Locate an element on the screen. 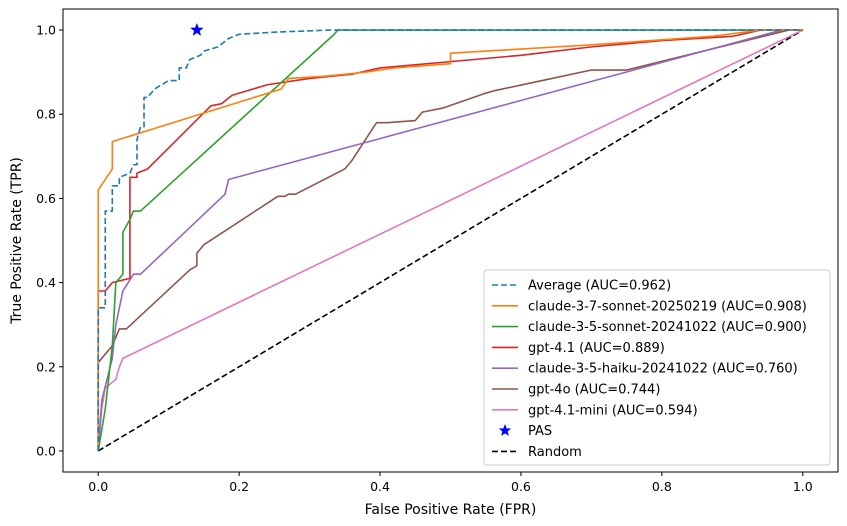  y-tick-label: 0.6 is located at coordinates (46, 198).